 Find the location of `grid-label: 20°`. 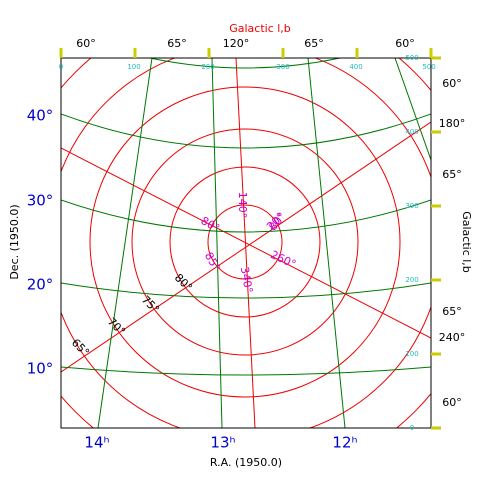

grid-label: 20° is located at coordinates (275, 221).